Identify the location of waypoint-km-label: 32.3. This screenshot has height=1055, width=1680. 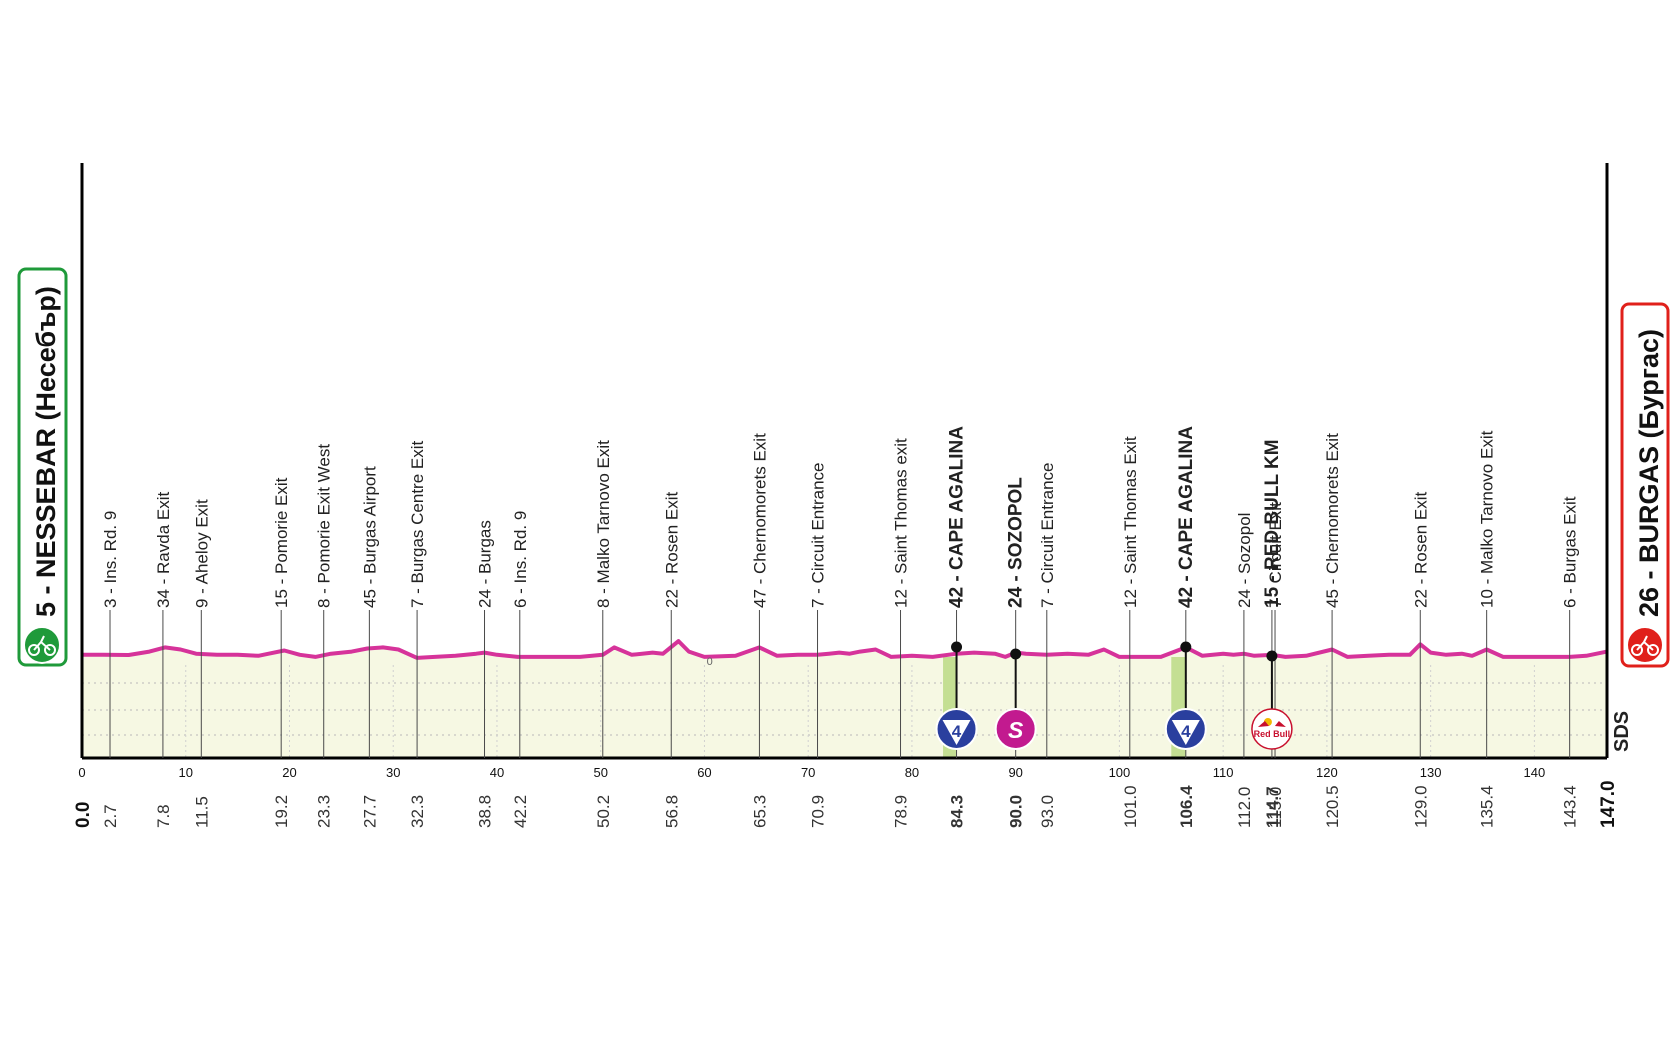
(417, 811).